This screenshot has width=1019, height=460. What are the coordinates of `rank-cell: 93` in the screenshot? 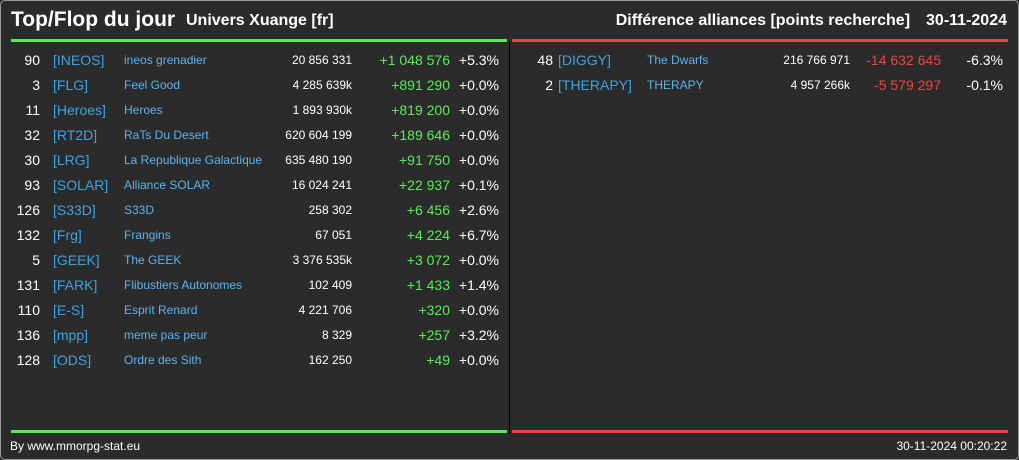 It's located at (32, 185).